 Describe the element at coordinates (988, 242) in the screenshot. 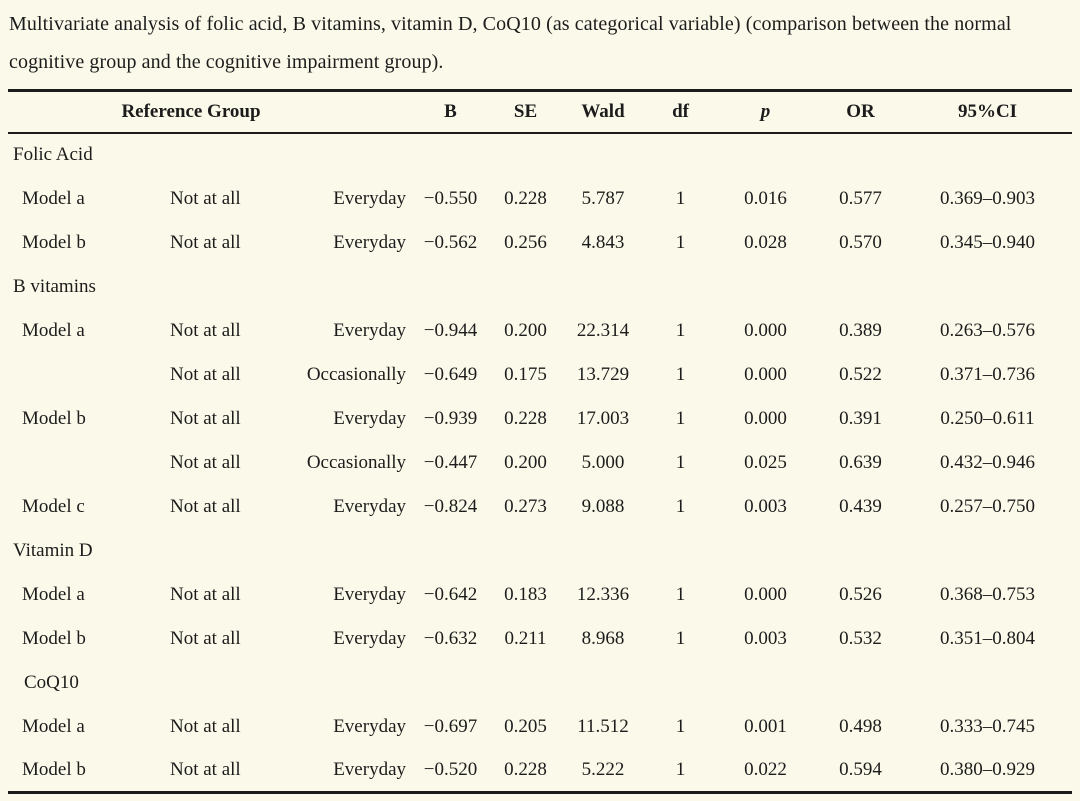

I see `ci-cell: 0.345–0.940` at that location.